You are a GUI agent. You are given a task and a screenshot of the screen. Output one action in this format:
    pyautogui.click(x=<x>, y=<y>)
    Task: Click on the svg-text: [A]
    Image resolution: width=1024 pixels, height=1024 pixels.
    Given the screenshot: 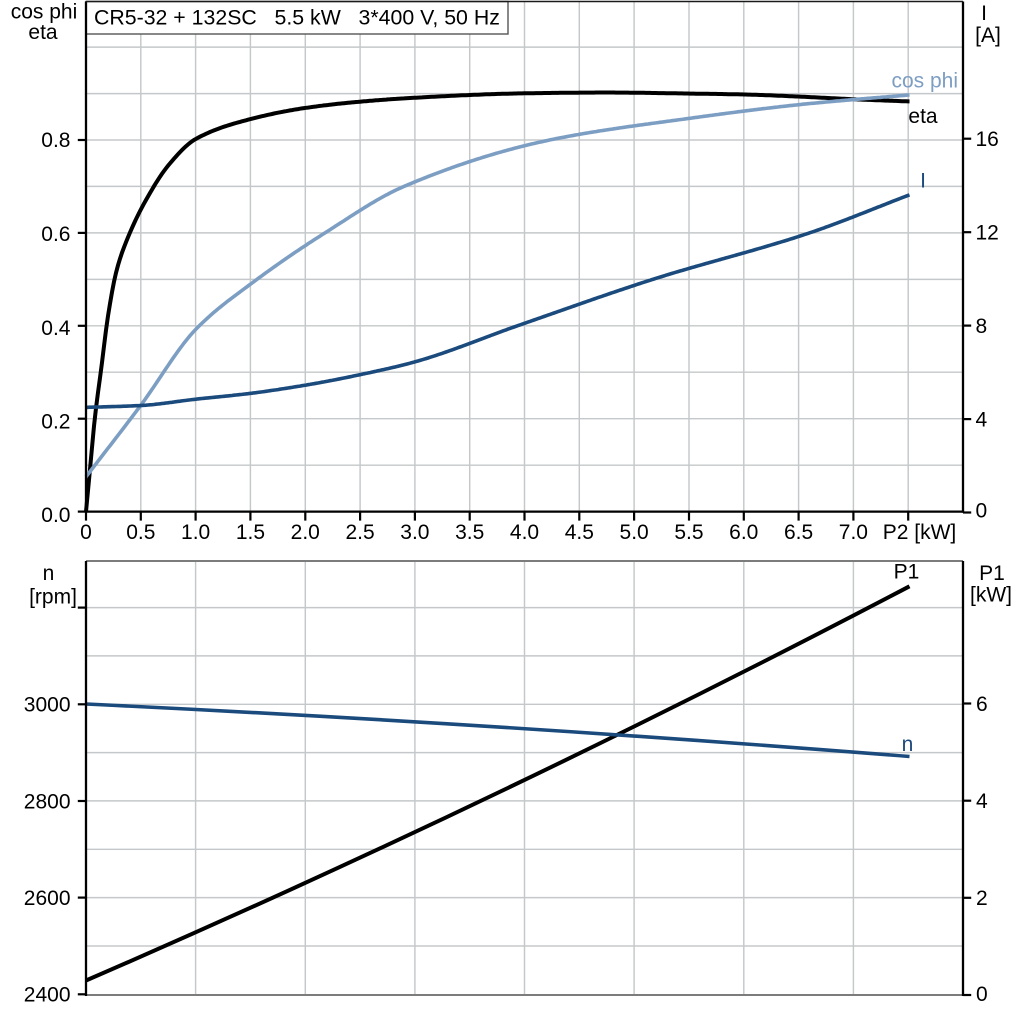 What is the action you would take?
    pyautogui.click(x=988, y=35)
    